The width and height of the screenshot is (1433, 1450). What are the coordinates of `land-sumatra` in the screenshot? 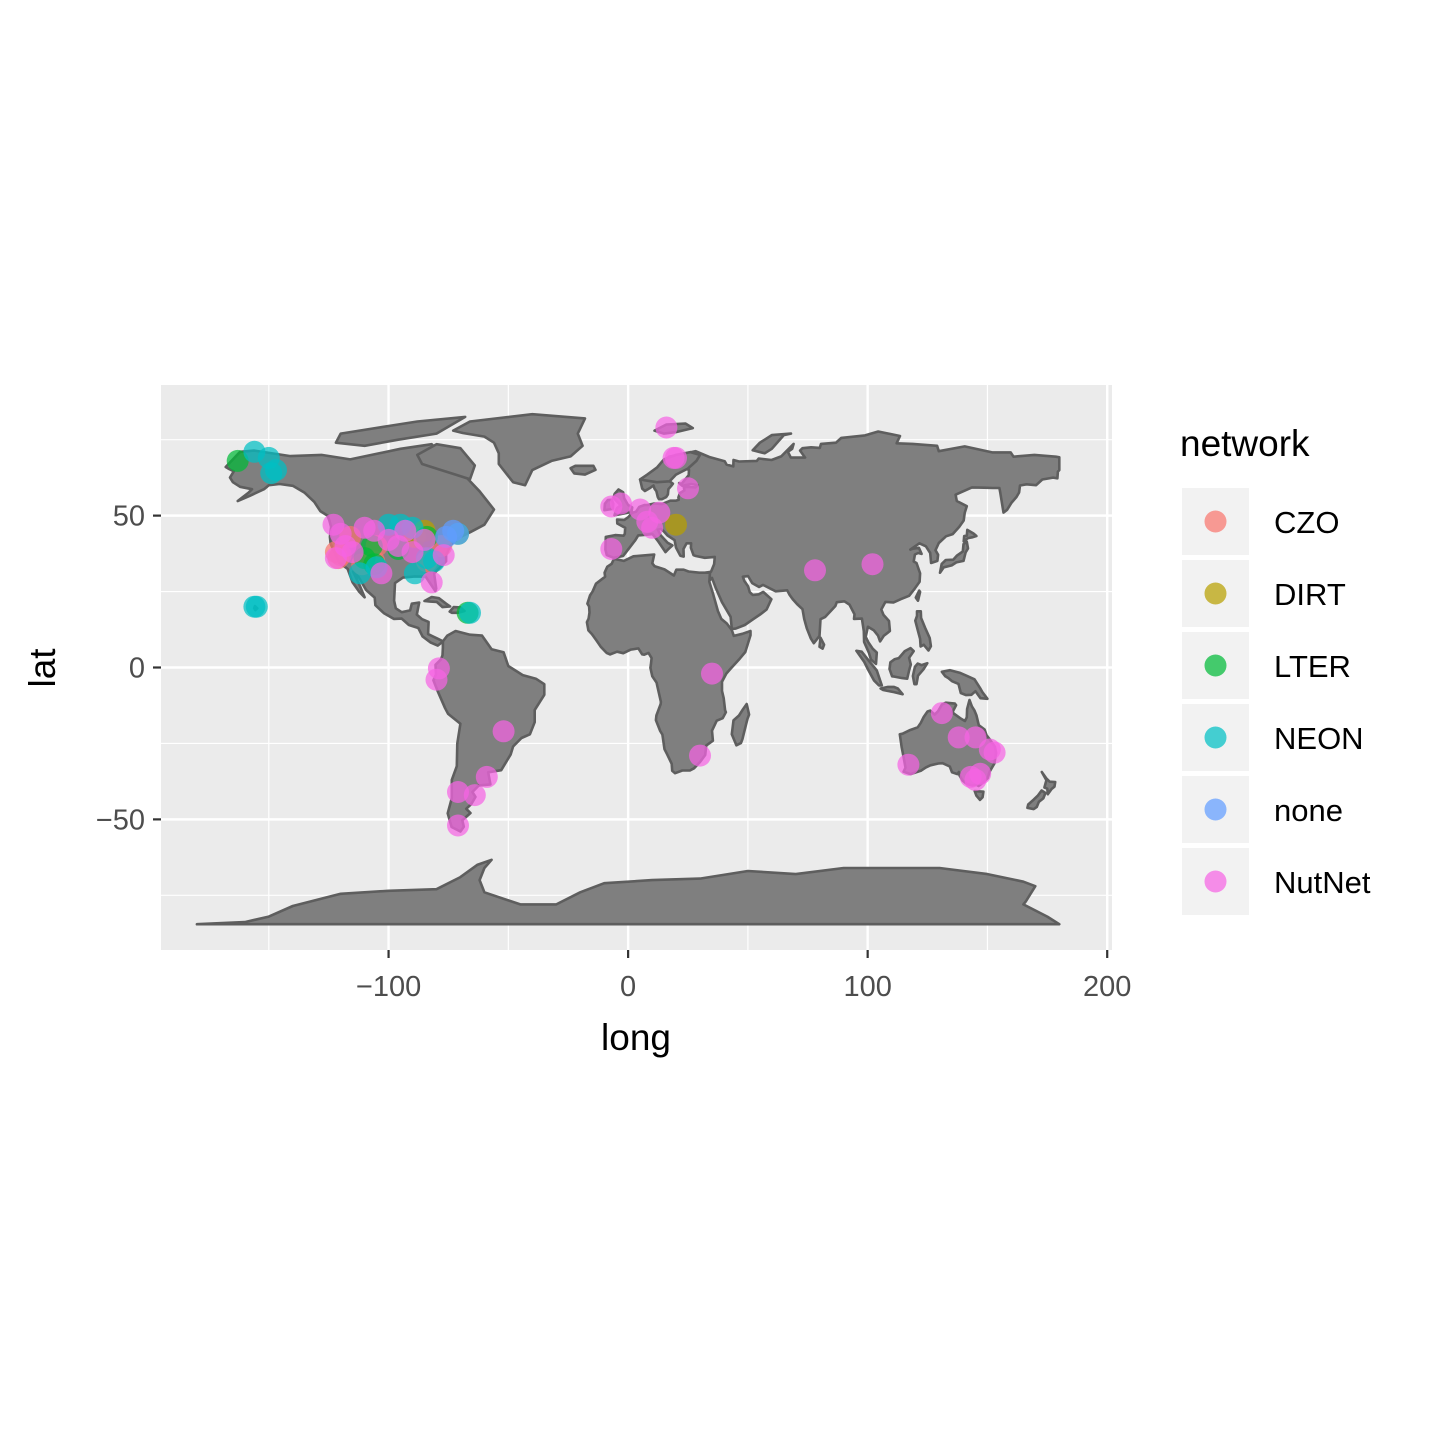 It's located at (869, 668).